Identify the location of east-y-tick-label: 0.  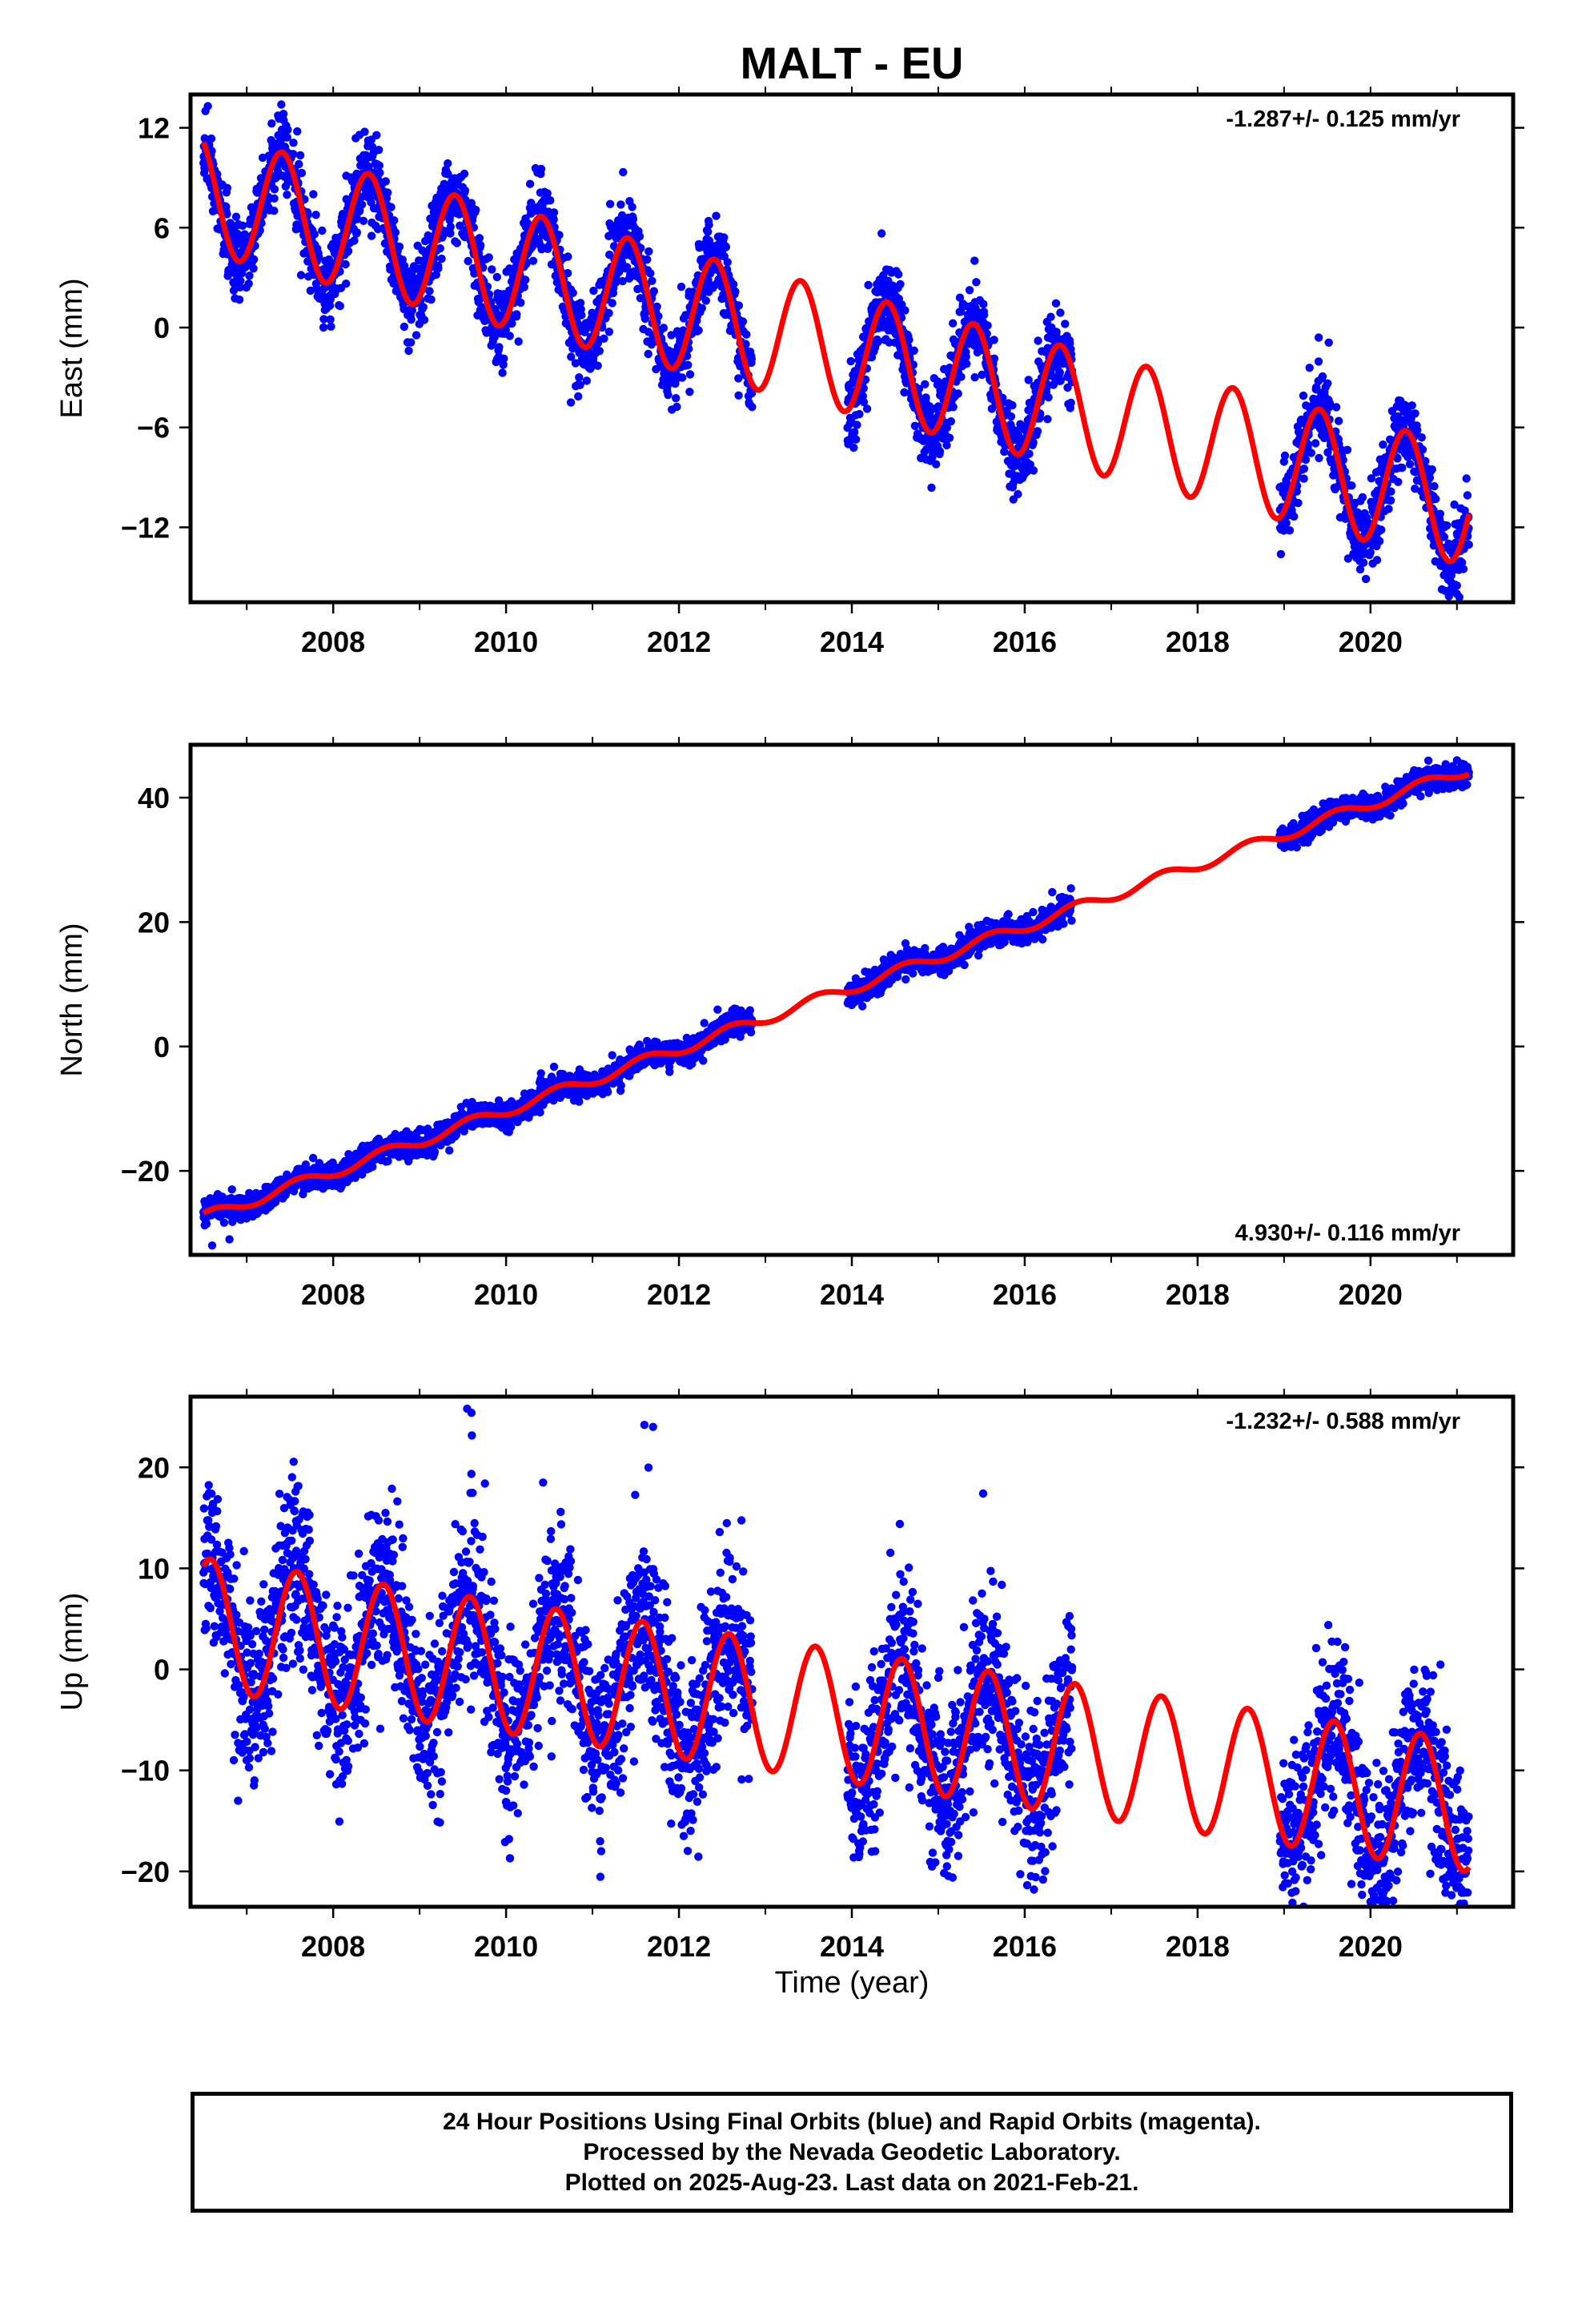
(162, 328).